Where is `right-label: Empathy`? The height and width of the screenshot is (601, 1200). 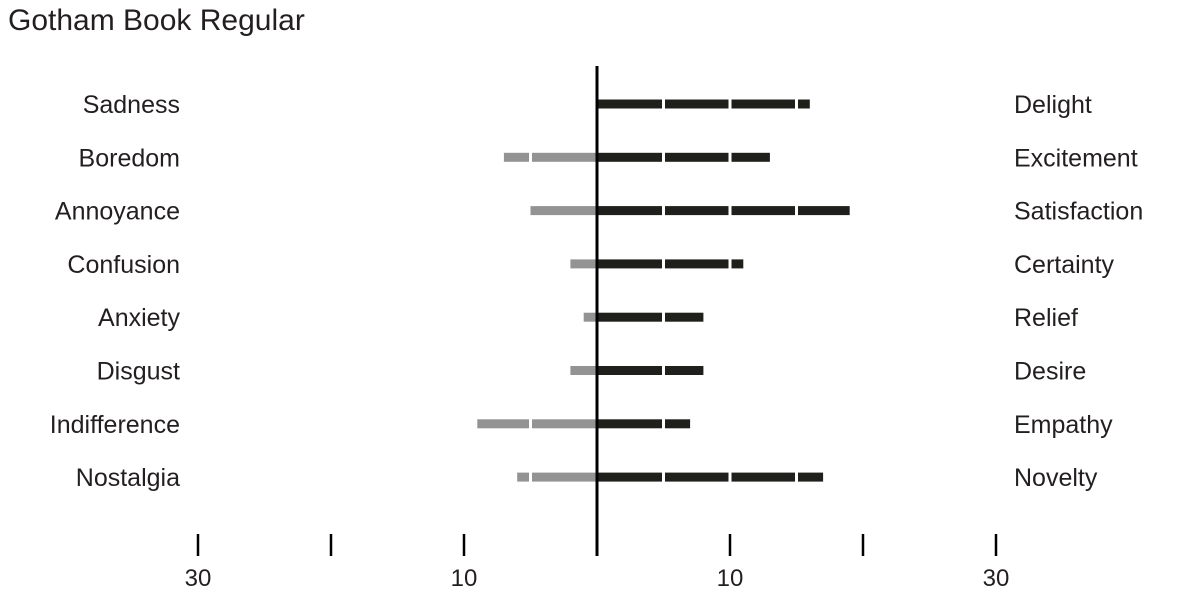
right-label: Empathy is located at coordinates (1063, 425).